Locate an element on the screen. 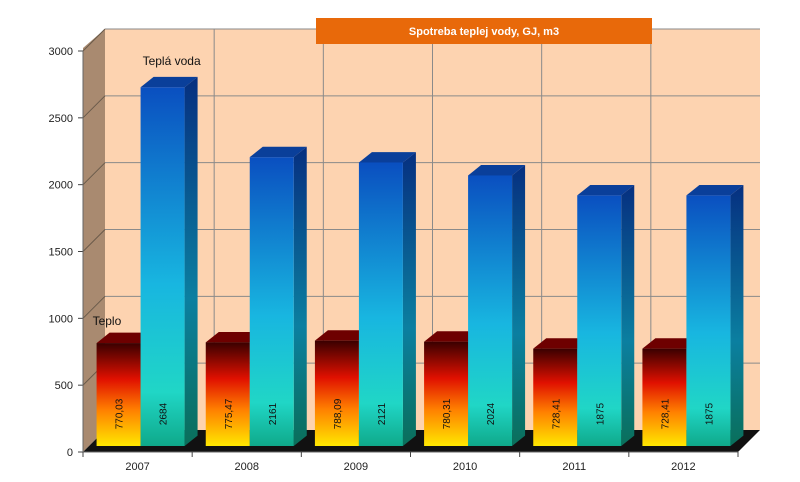 The width and height of the screenshot is (800, 482). x-category-label: 2007 is located at coordinates (137, 467).